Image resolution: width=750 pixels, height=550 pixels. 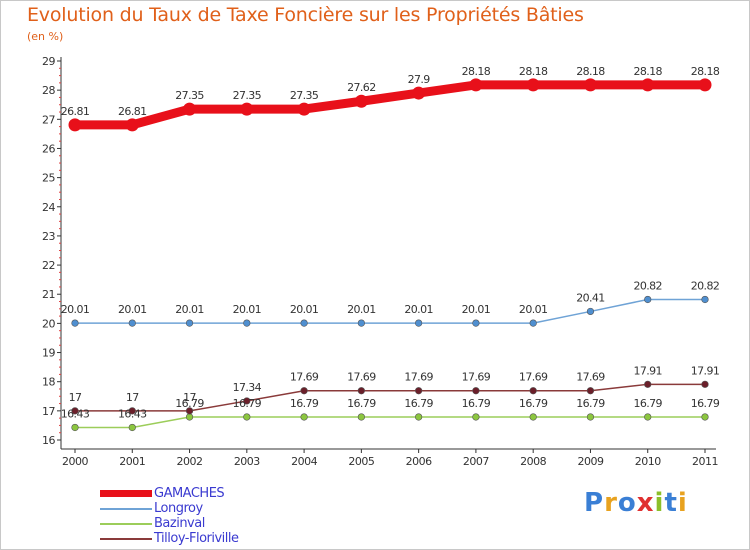 I want to click on legend-label: Tilloy-Floriville, so click(x=196, y=538).